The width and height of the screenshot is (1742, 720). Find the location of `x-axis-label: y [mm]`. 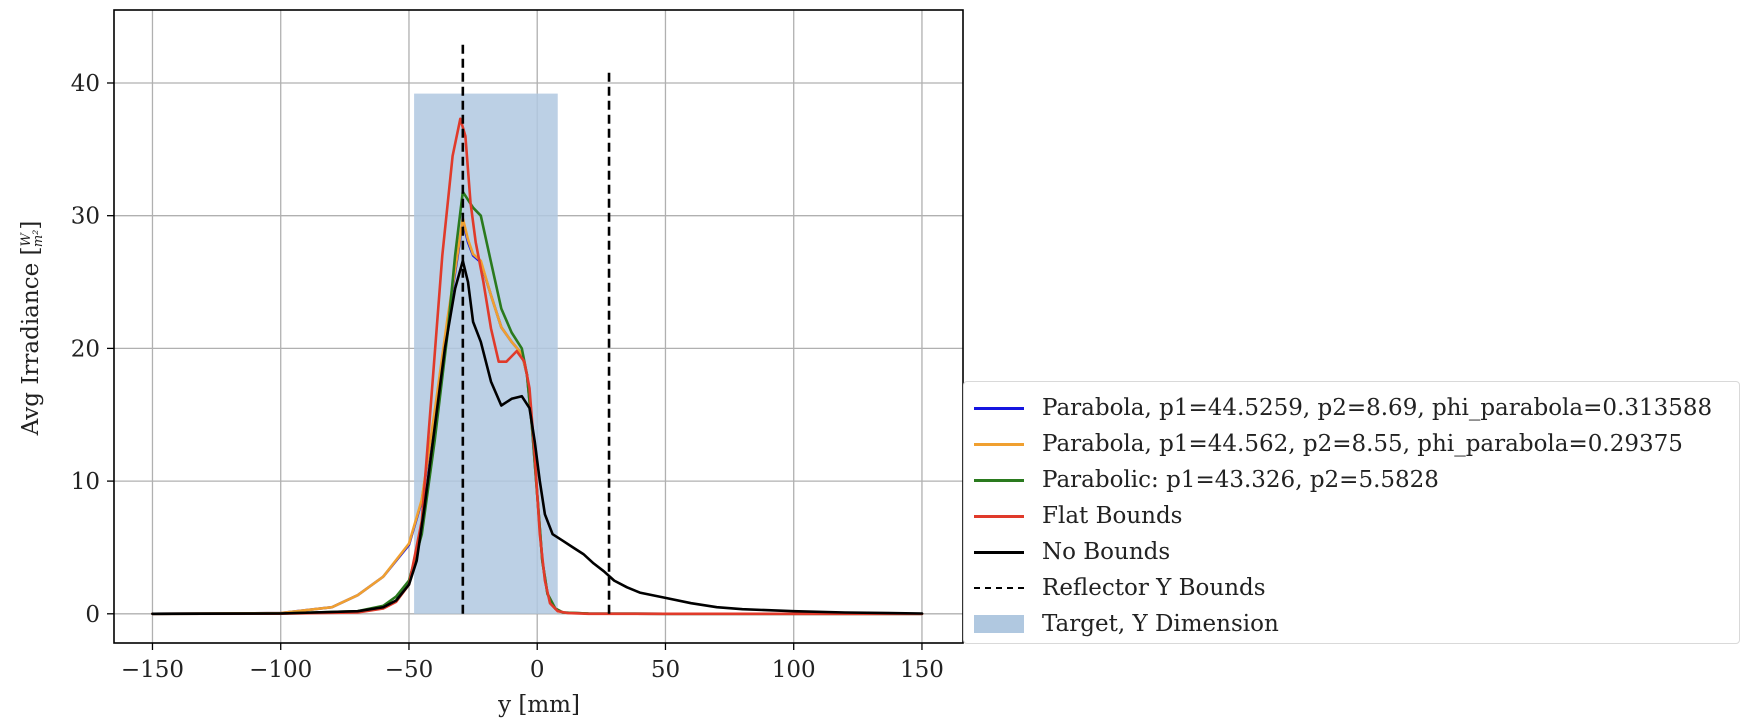

x-axis-label: y [mm] is located at coordinates (538, 705).